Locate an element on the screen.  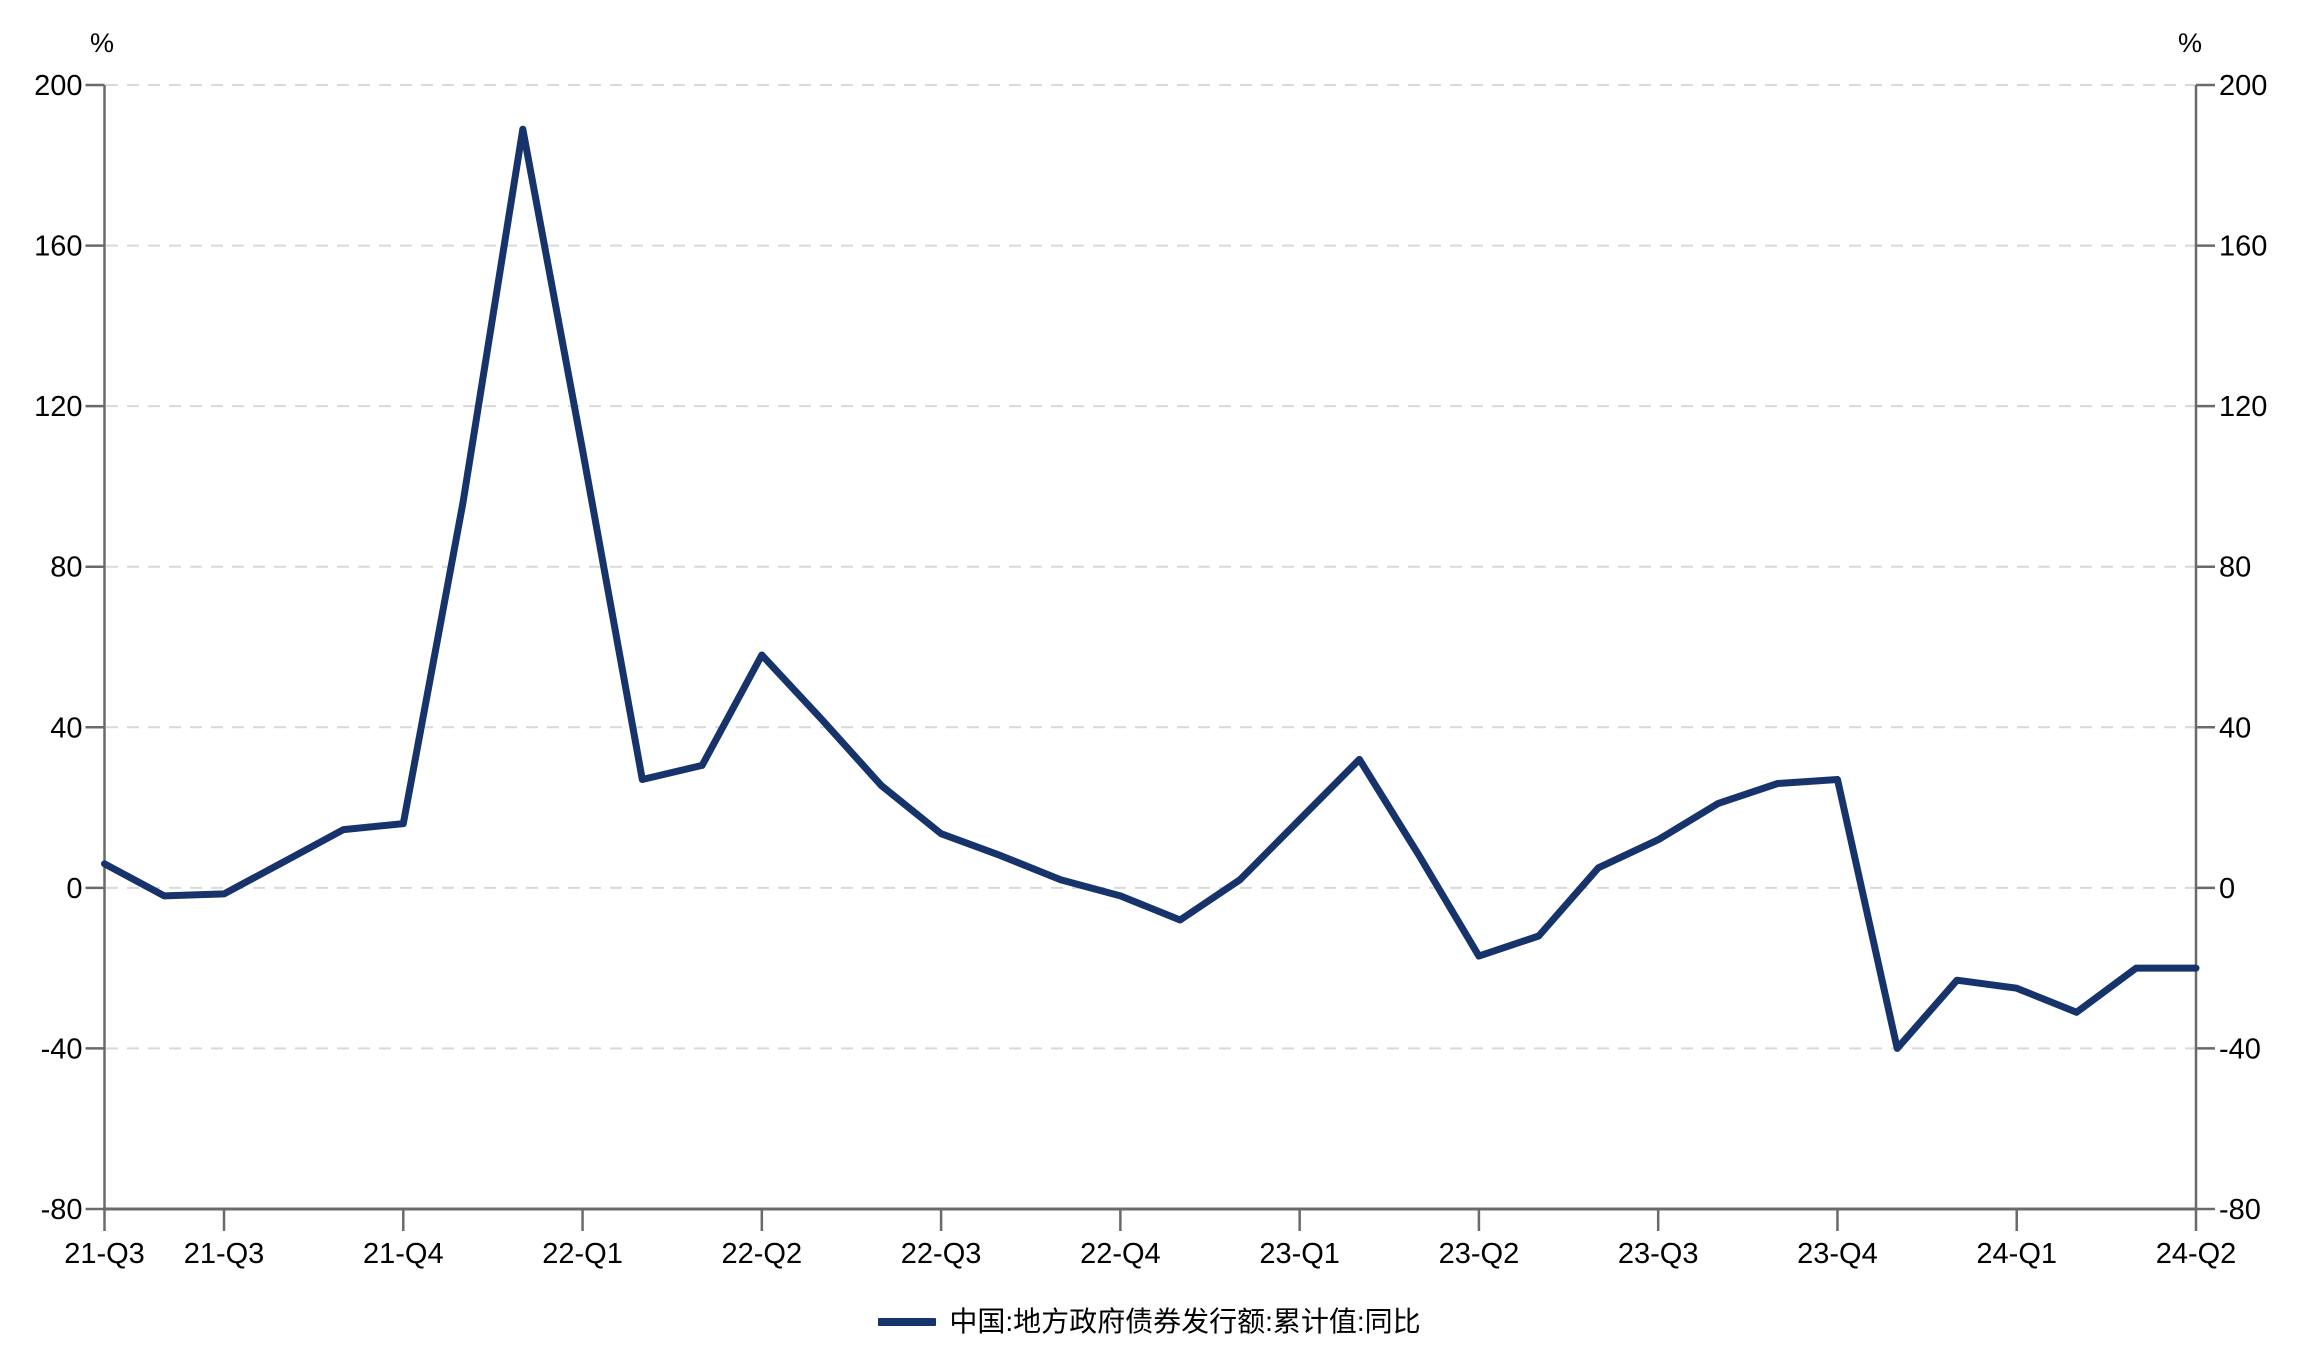
x-tick-label: 21-Q4 is located at coordinates (403, 1254).